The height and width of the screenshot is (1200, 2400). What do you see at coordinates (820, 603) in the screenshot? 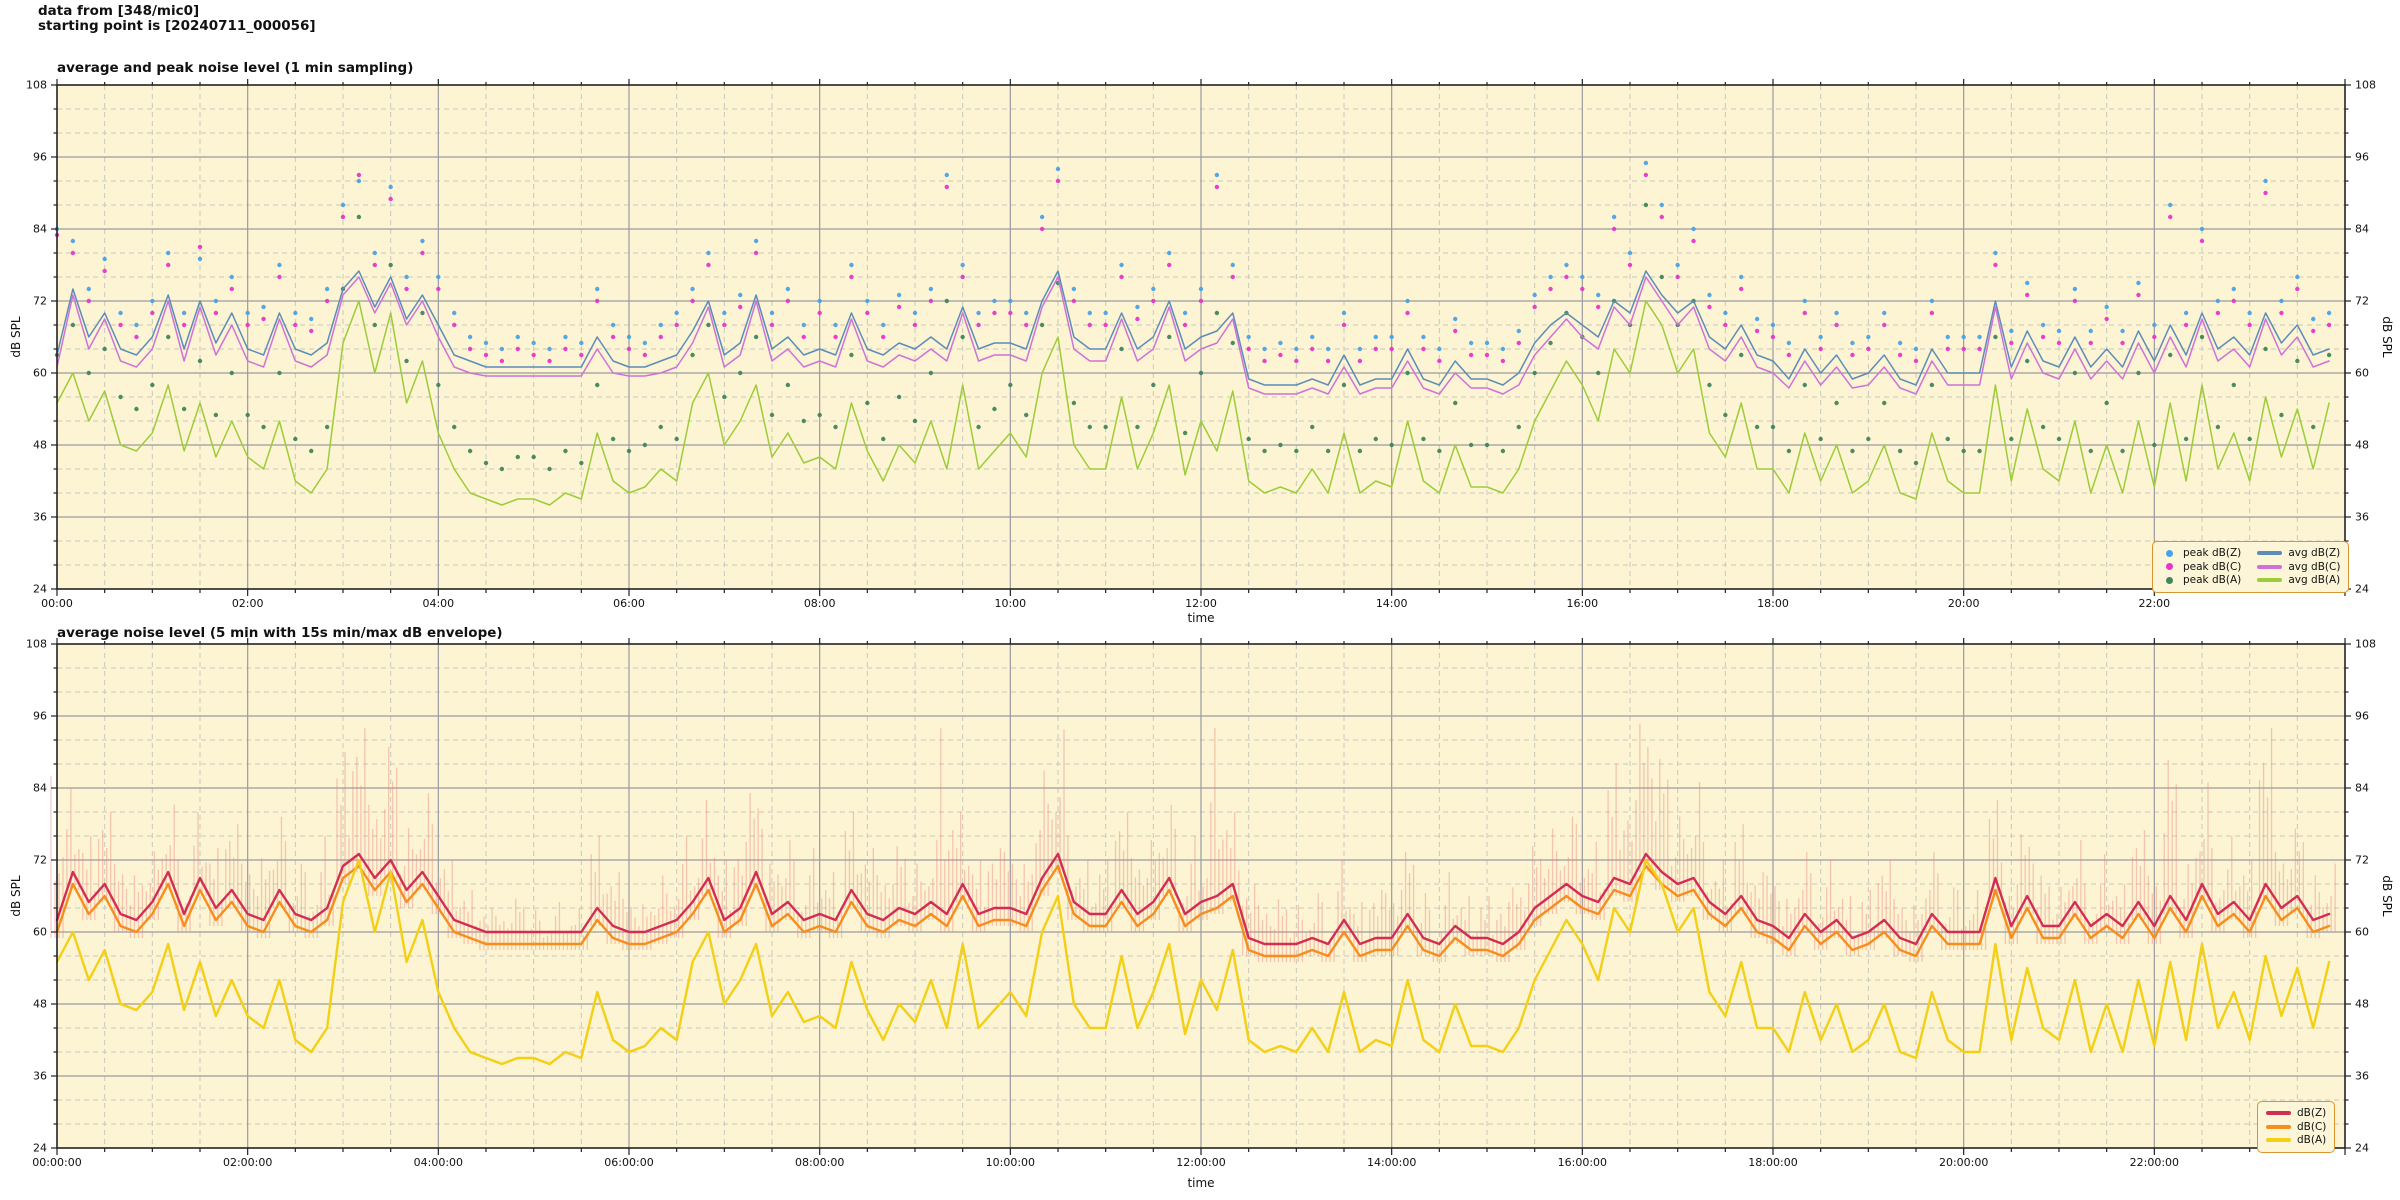
I see `x-tick-label: 08:00` at bounding box center [820, 603].